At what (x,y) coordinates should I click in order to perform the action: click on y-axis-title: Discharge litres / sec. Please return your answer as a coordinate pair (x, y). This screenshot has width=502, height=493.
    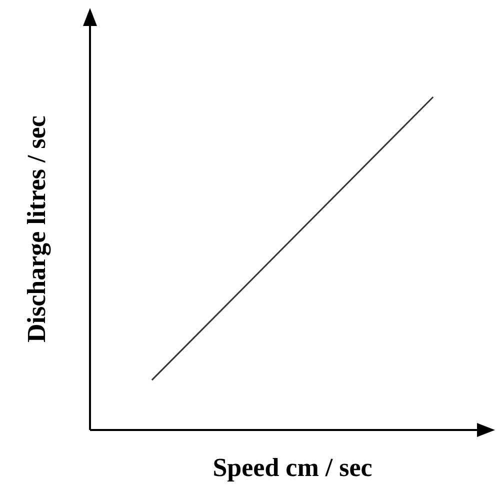
    Looking at the image, I should click on (36, 229).